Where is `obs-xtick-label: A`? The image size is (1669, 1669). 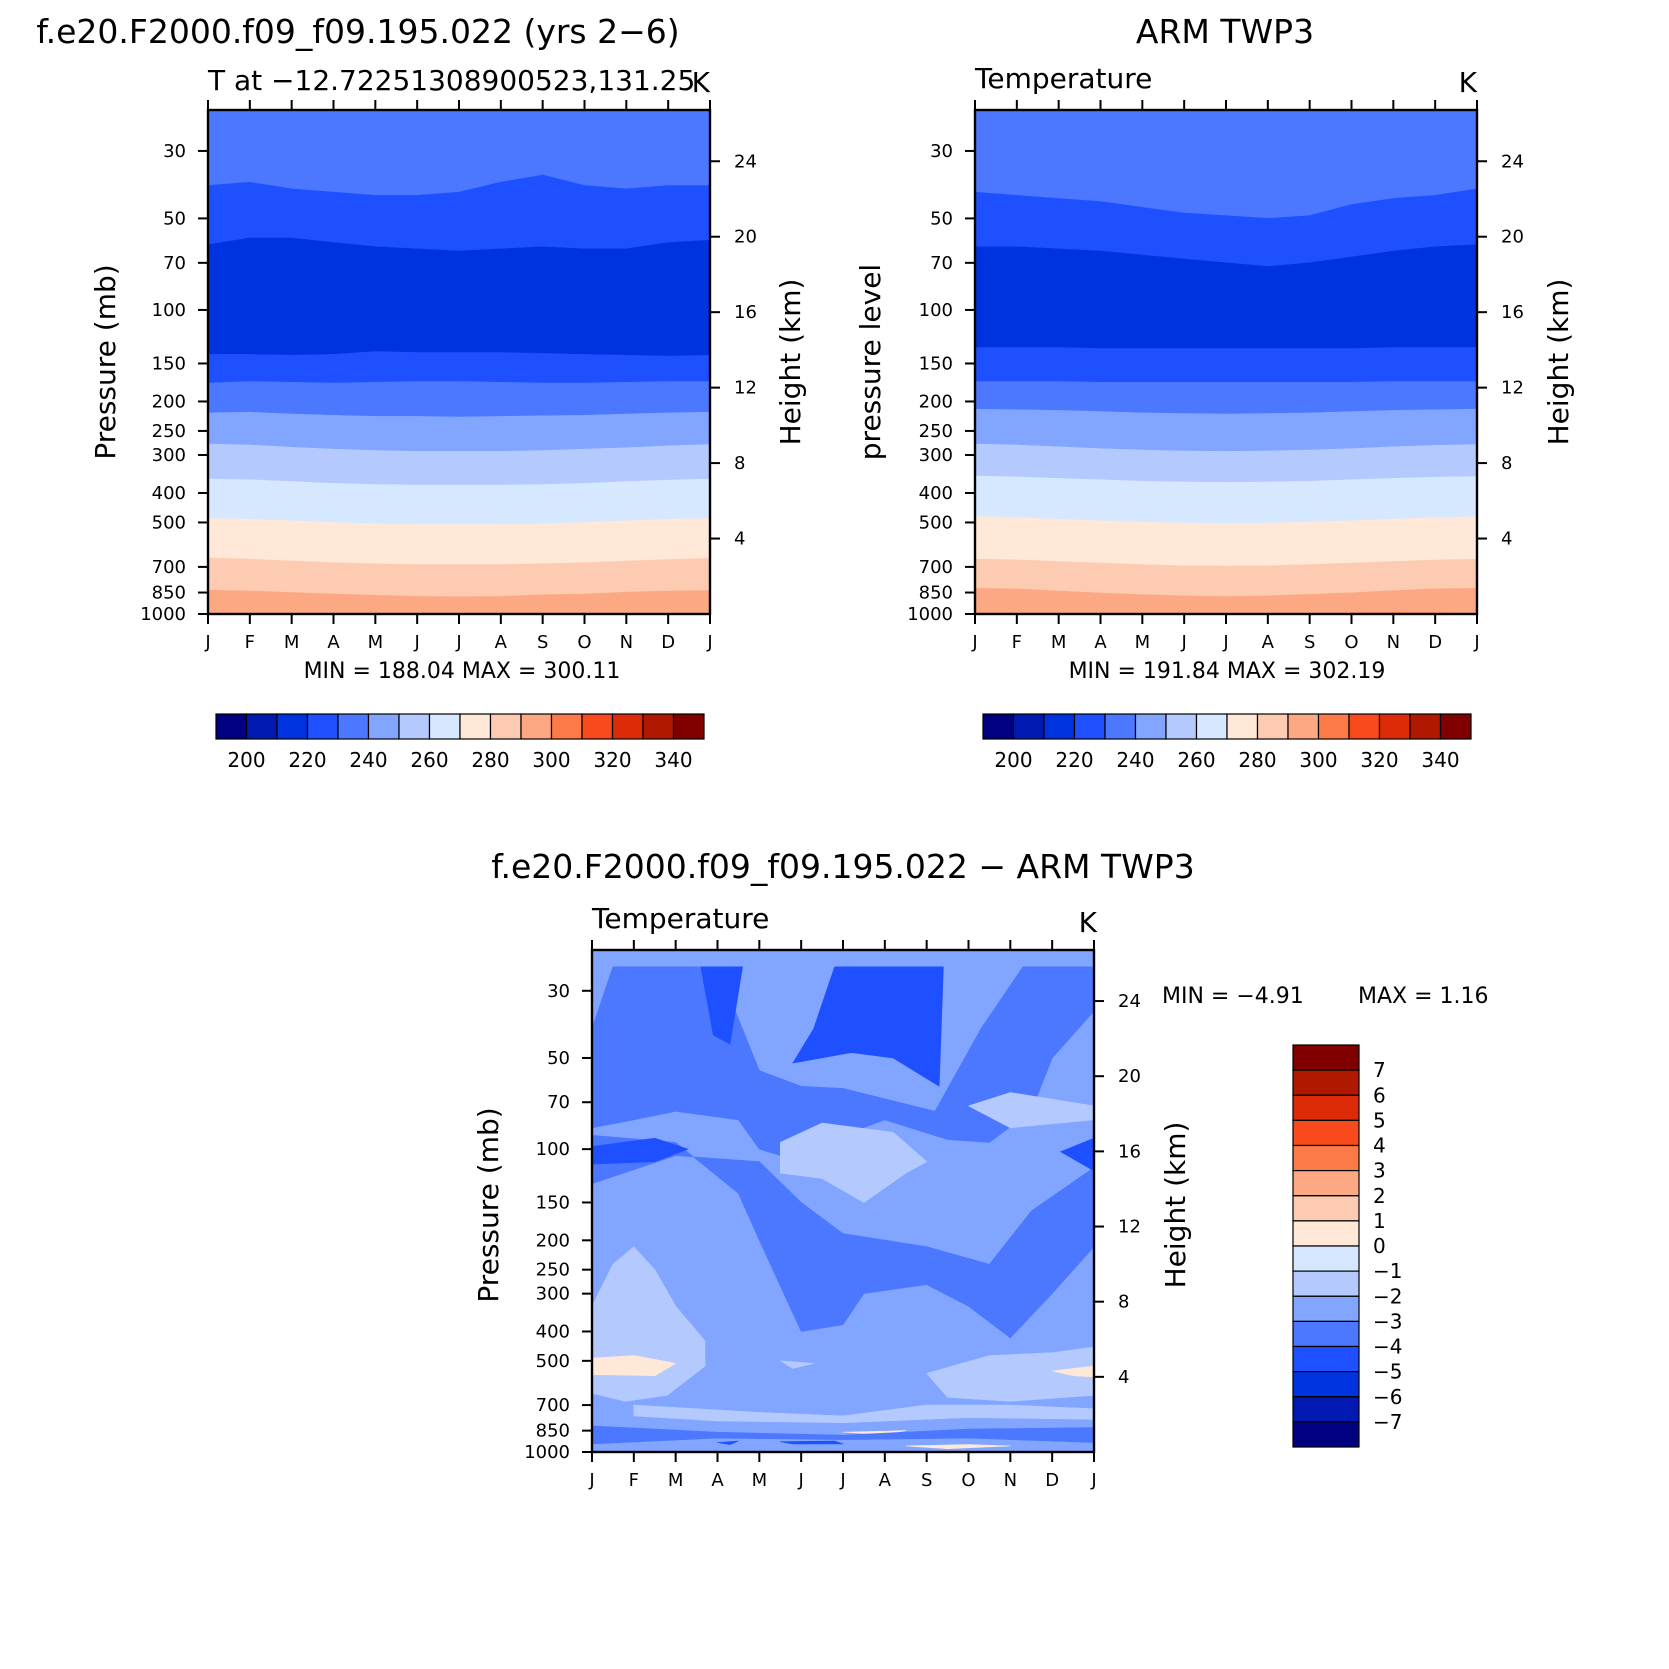
obs-xtick-label: A is located at coordinates (1268, 642).